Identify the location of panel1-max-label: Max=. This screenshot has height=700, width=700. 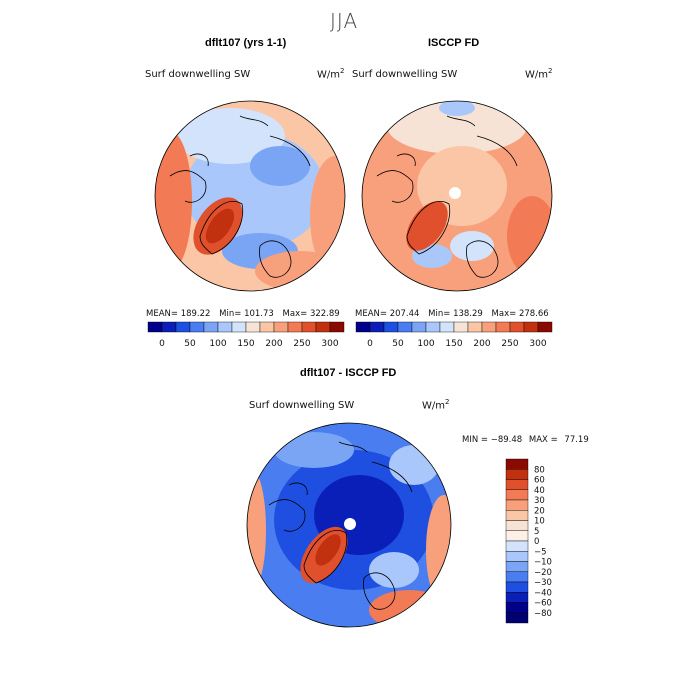
(295, 314).